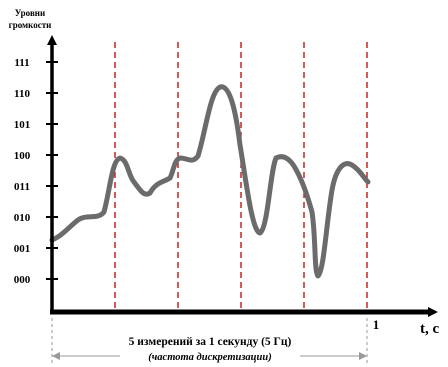  I want to click on level-label-010: 010, so click(22, 218).